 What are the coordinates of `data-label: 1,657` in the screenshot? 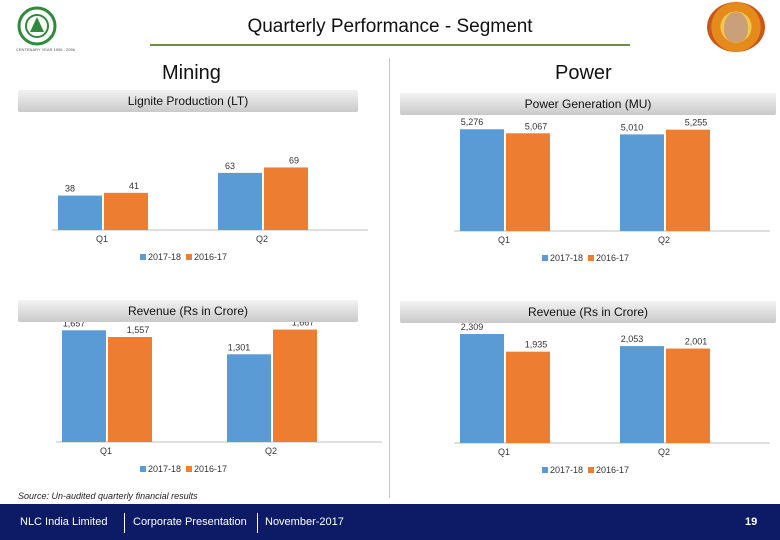 It's located at (74, 325).